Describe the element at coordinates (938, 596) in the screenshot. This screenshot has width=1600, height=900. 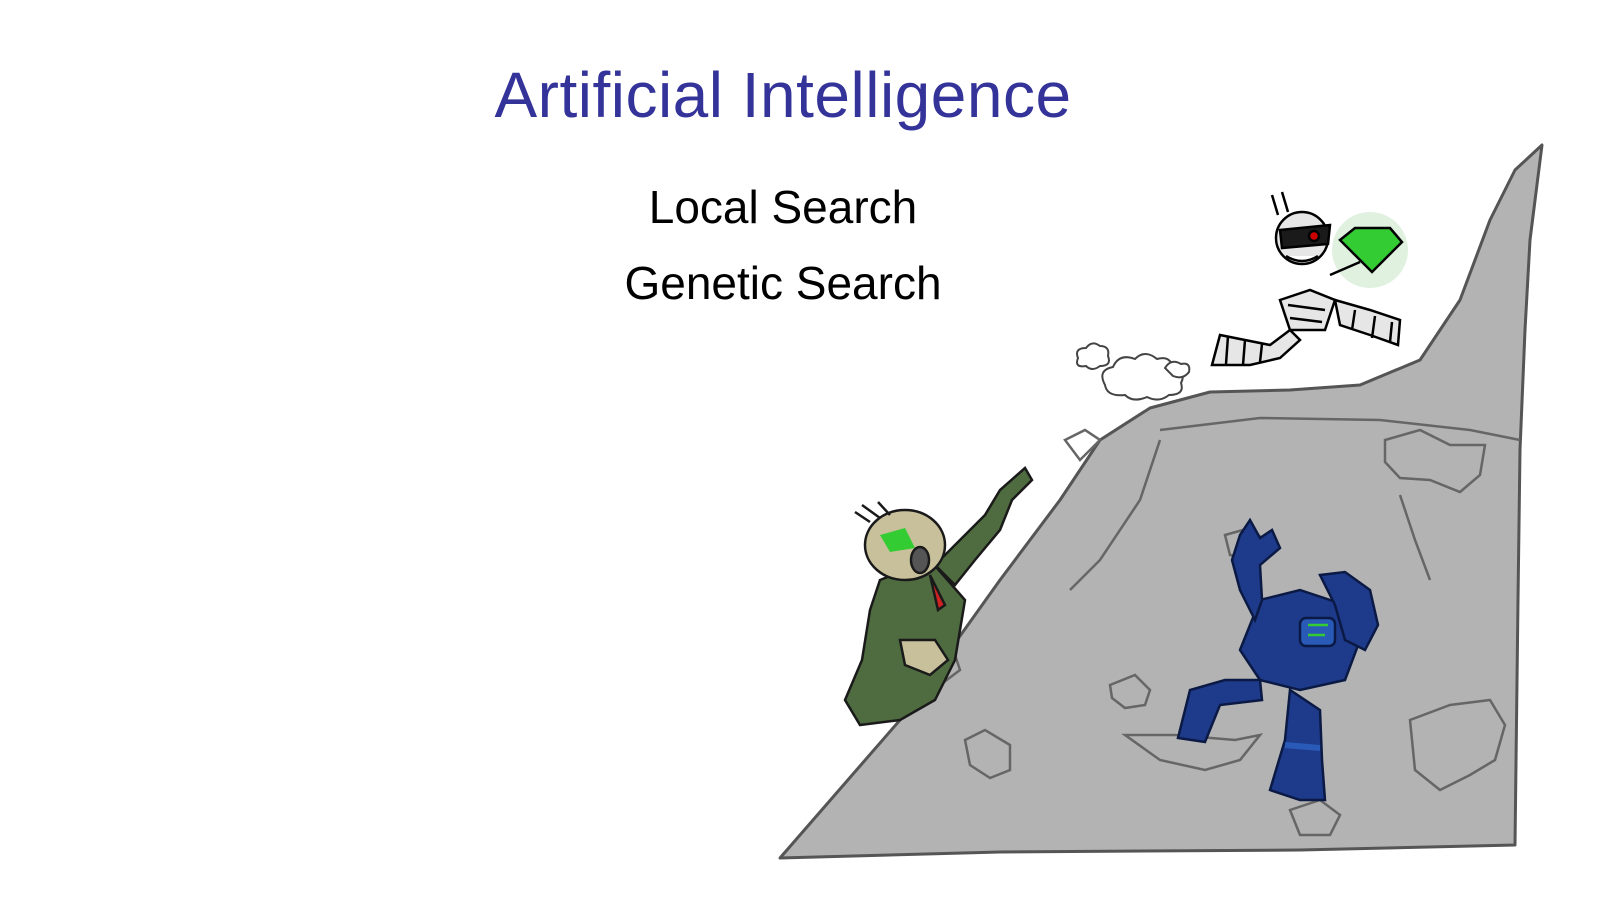
I see `green-robot-icon` at that location.